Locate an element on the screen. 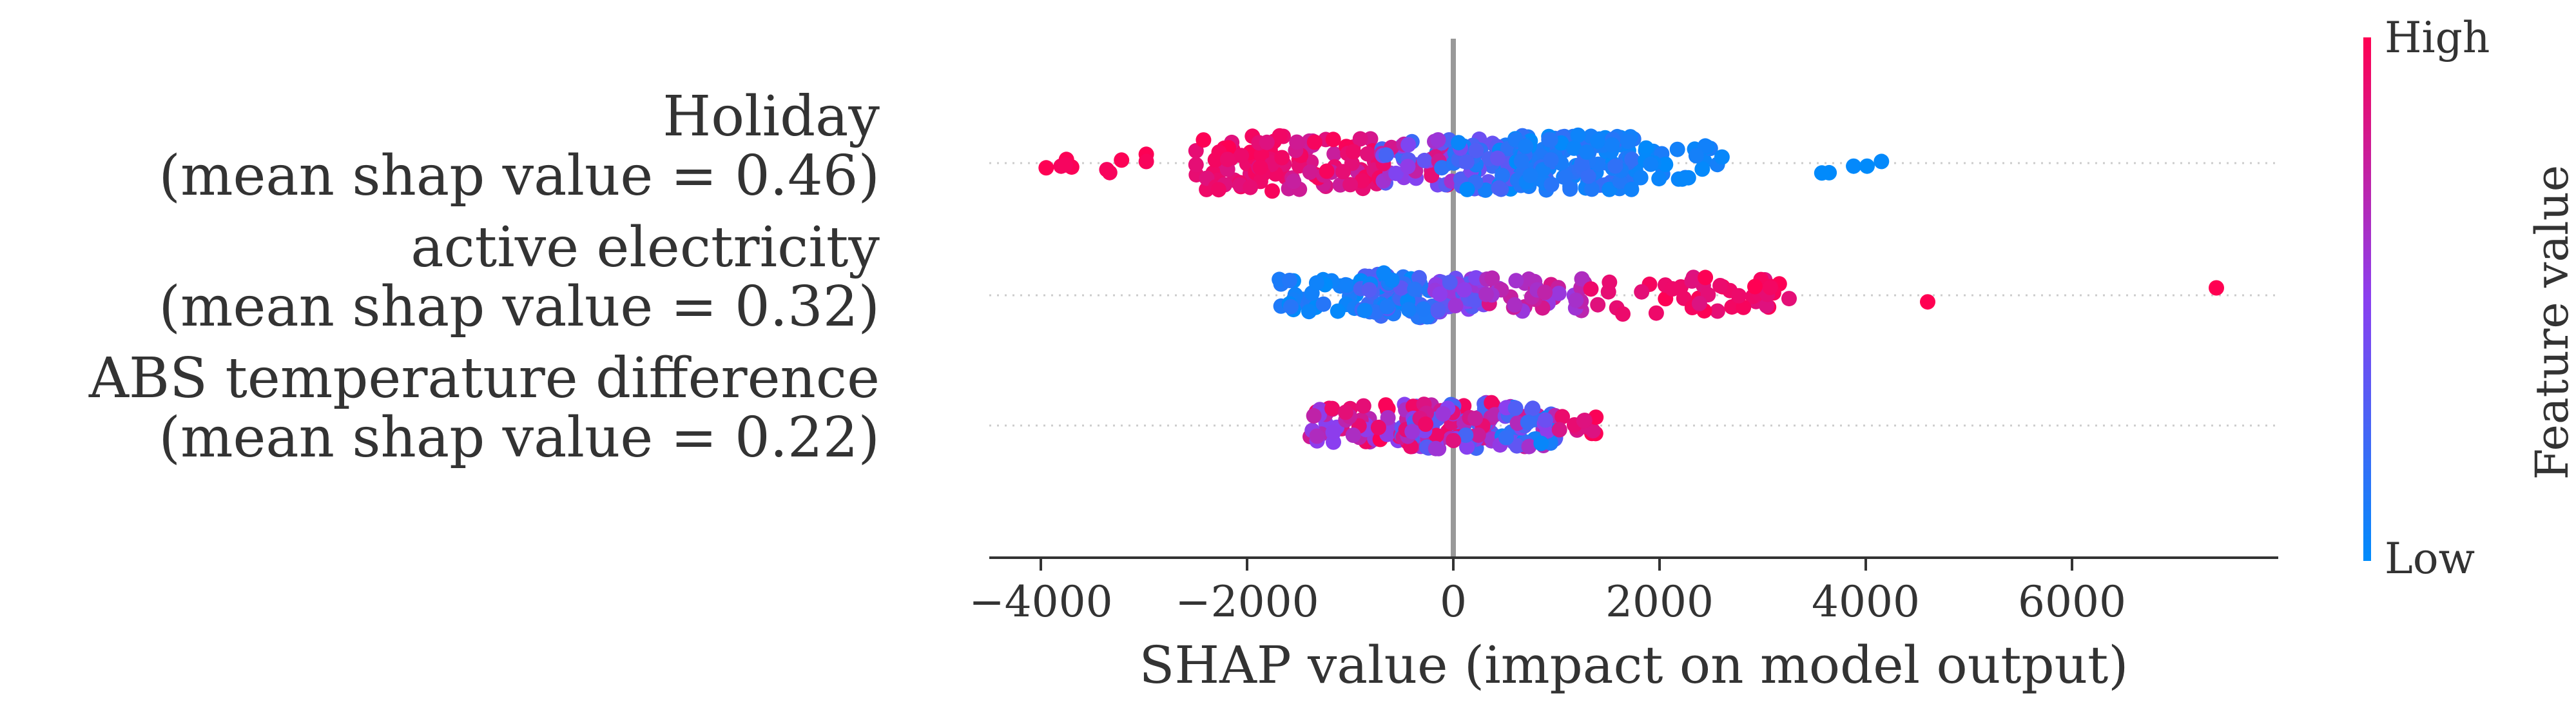  feature-name: ABS temperature difference is located at coordinates (484, 379).